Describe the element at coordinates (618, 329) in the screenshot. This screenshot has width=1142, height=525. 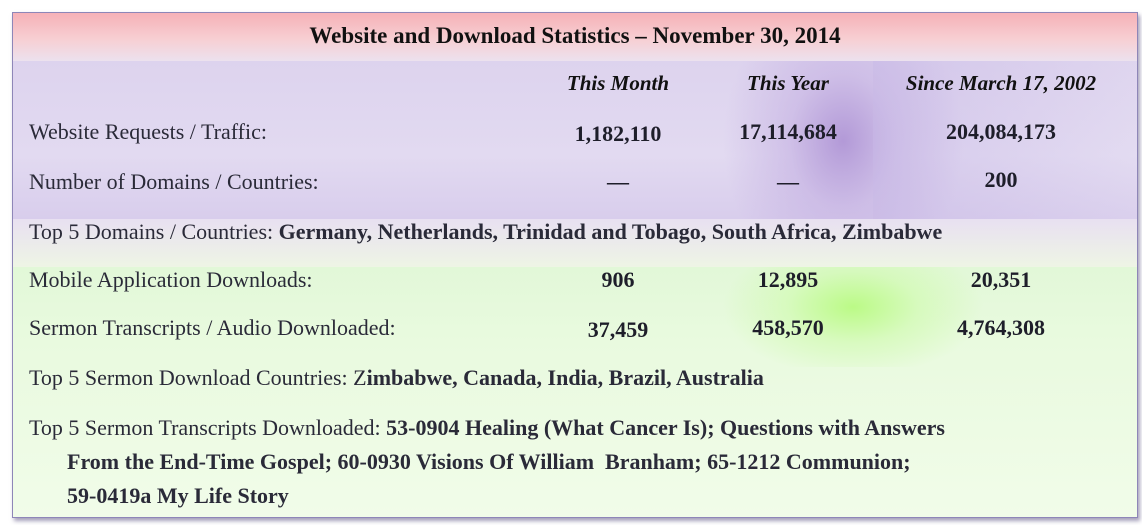
I see `value-sermon-month: 37,459` at that location.